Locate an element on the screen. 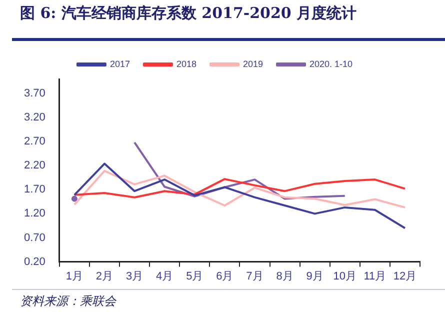  y-tick-label: 1.20 is located at coordinates (35, 214).